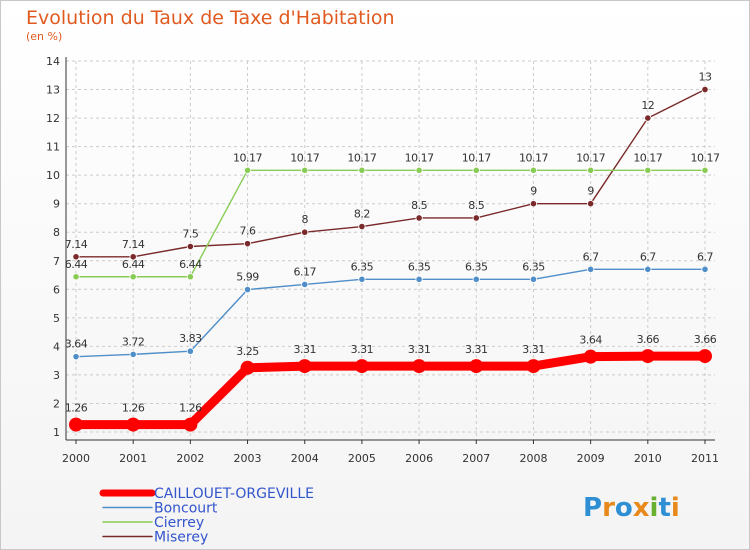  What do you see at coordinates (190, 458) in the screenshot?
I see `x-tick-label: 2002` at bounding box center [190, 458].